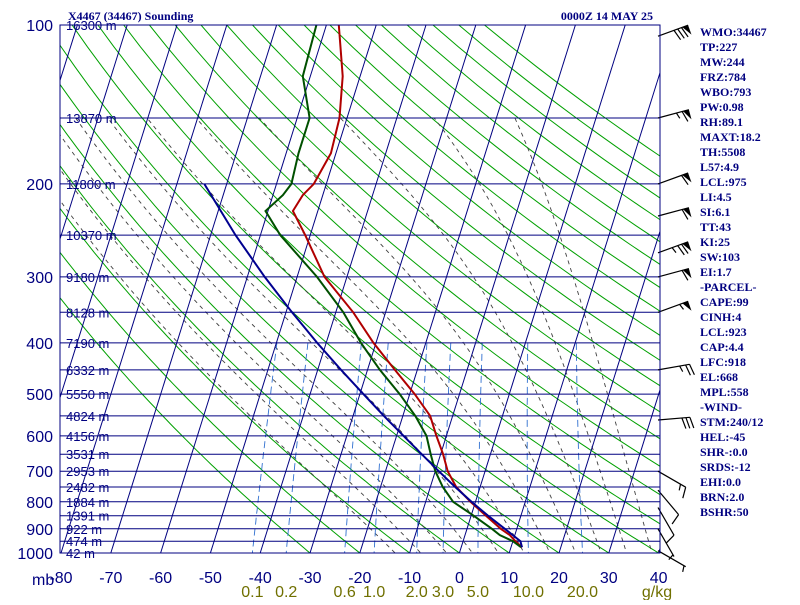 The height and width of the screenshot is (605, 800). What do you see at coordinates (722, 347) in the screenshot?
I see `index-entry: CAP:4.4` at bounding box center [722, 347].